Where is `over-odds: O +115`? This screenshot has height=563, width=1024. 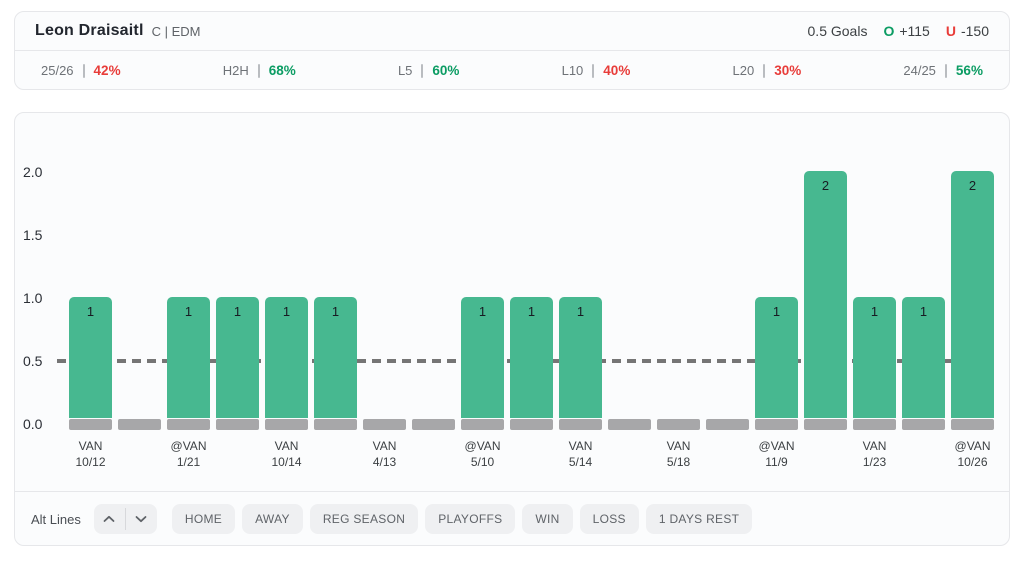 over-odds: O +115 is located at coordinates (906, 31).